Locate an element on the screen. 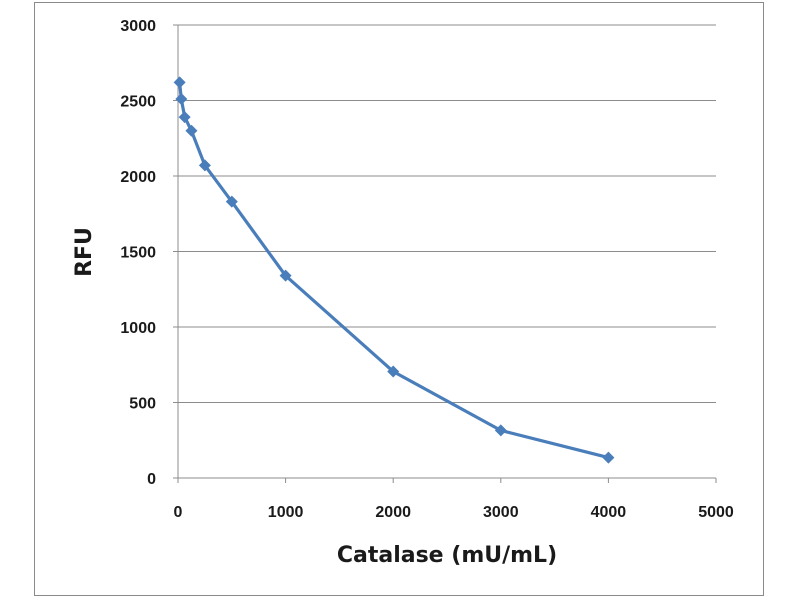 The image size is (800, 600). x-tick-label: 5000 is located at coordinates (716, 512).